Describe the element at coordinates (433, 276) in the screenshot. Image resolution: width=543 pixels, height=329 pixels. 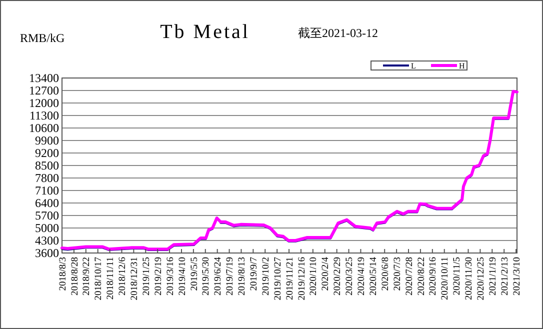
I see `x-tick-label: 2020/9/16` at that location.